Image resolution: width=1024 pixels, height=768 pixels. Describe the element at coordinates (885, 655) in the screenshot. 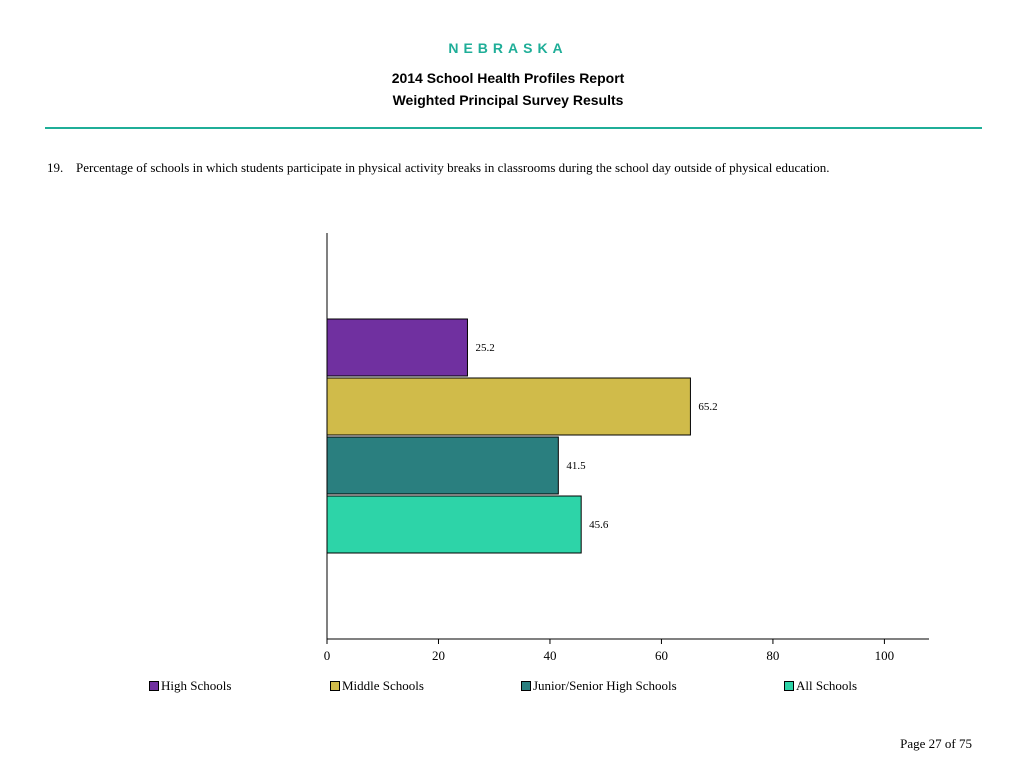

I see `x-tick-label: 100` at that location.